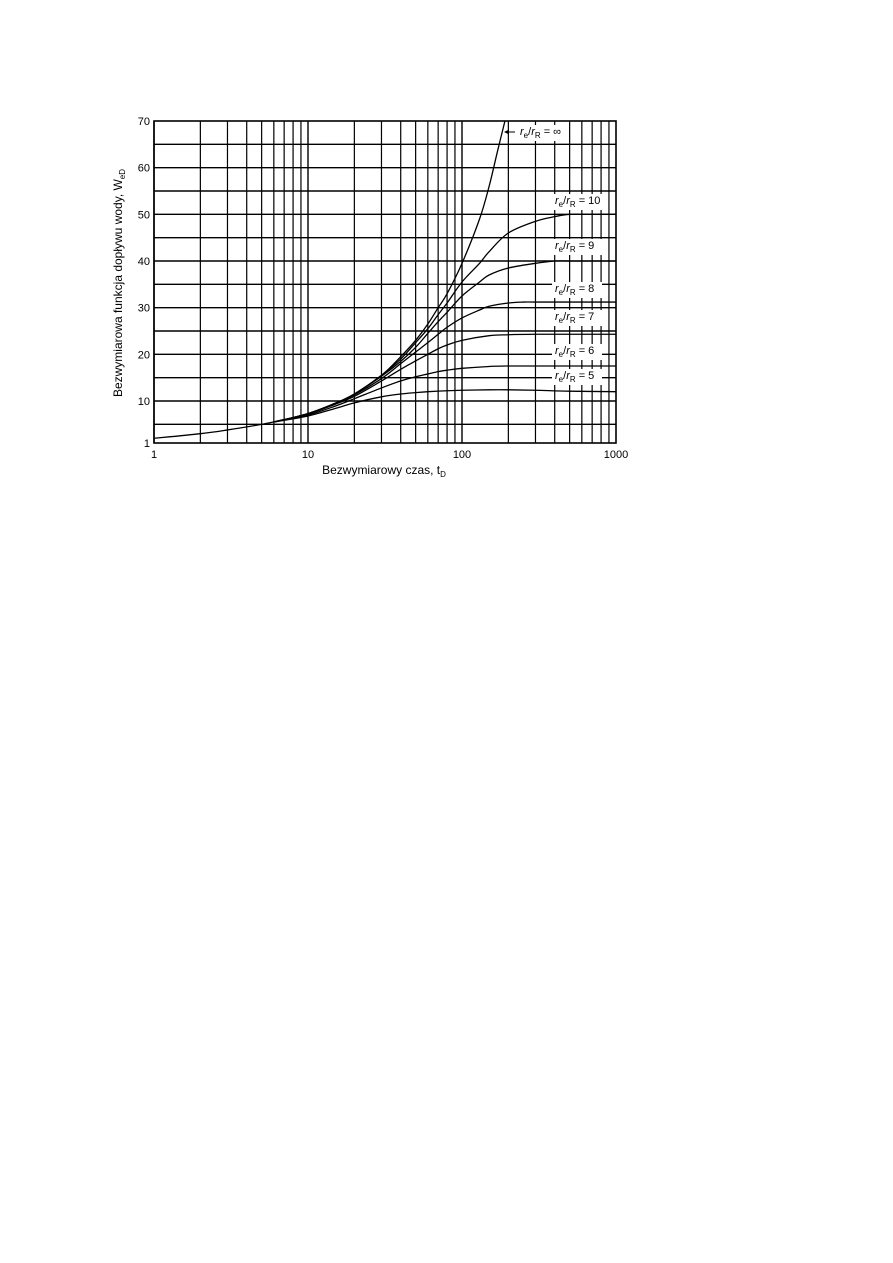  I want to click on y-tick-label: 40, so click(144, 262).